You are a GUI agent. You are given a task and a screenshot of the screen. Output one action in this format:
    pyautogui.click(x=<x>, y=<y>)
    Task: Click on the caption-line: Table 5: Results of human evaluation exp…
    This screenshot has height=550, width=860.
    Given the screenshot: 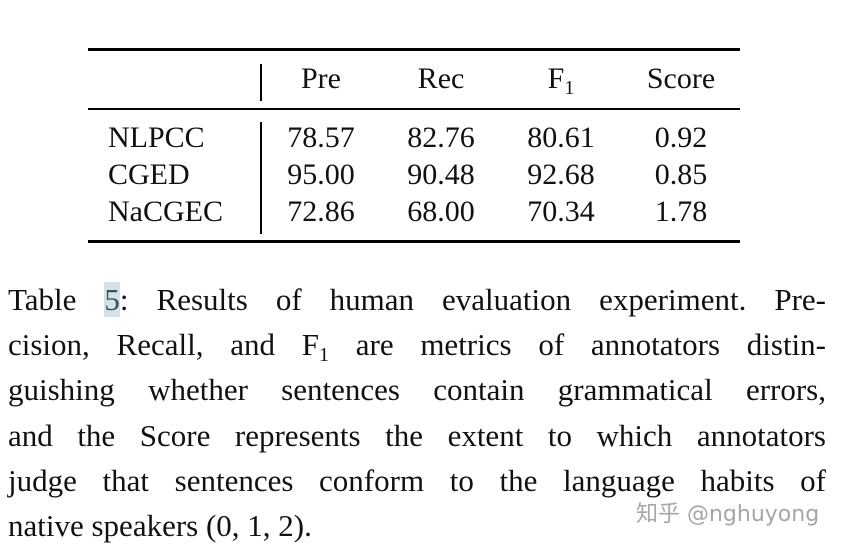 What is the action you would take?
    pyautogui.click(x=417, y=300)
    